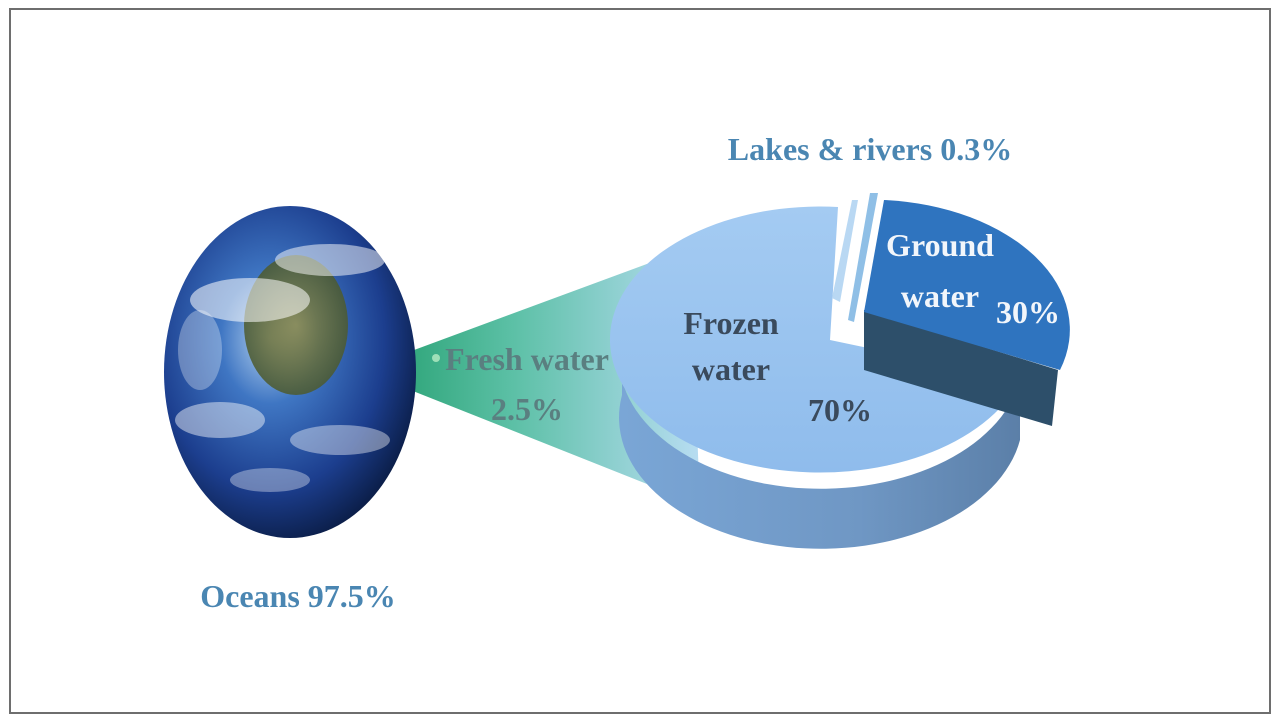 Image resolution: width=1281 pixels, height=722 pixels. I want to click on ground-water-label-line1: Ground, so click(940, 245).